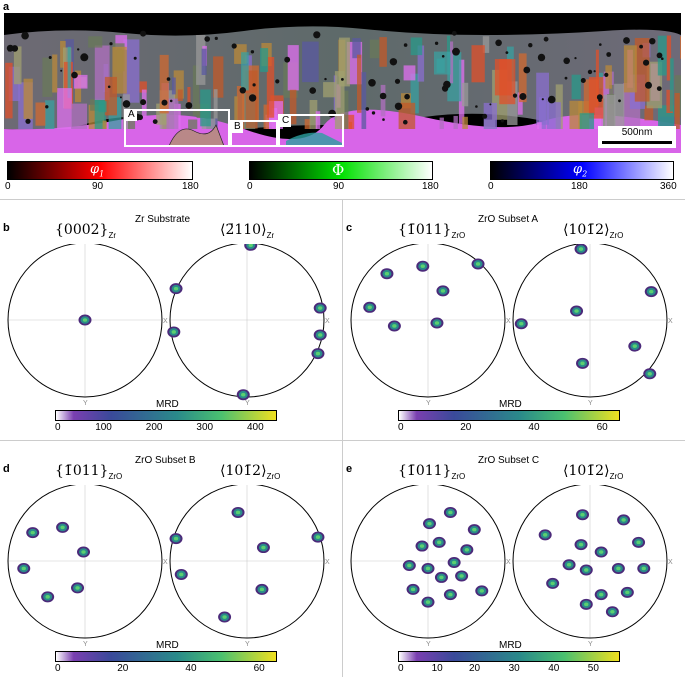 The image size is (685, 681). I want to click on pole-figure-left-plane-label: {1̄011}ZrO, so click(432, 231).